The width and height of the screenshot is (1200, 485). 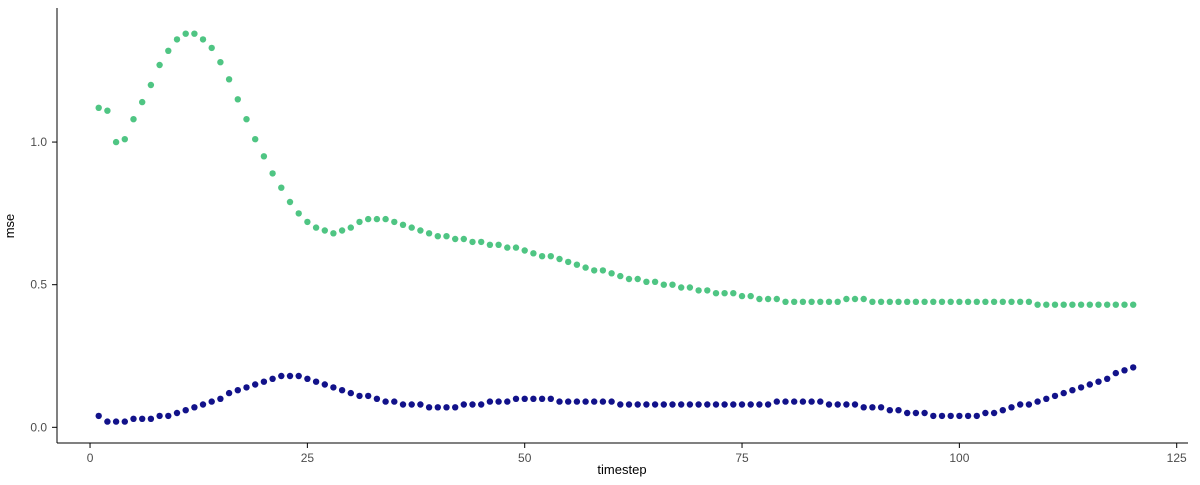 I want to click on y-axis-title: mse, so click(x=9, y=226).